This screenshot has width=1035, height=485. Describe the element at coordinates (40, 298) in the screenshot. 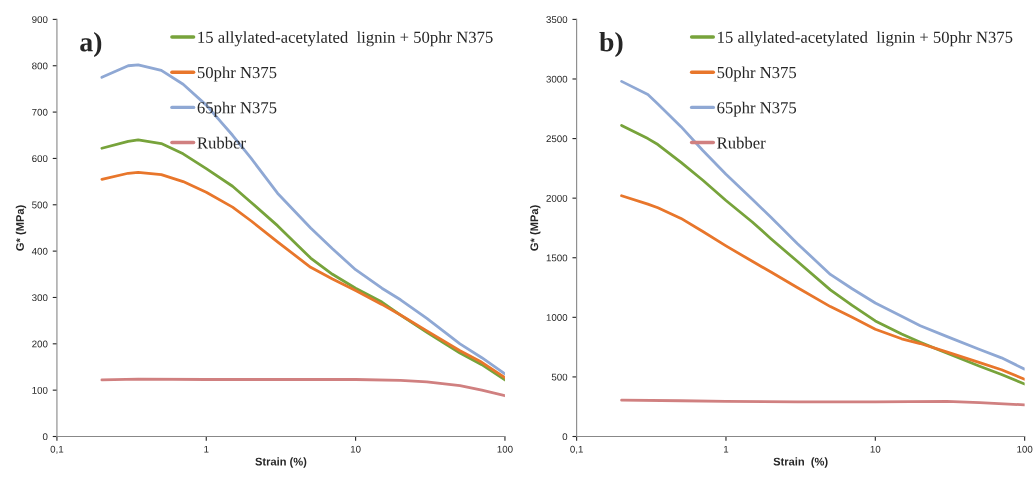

I see `y-tick-label: 300` at that location.